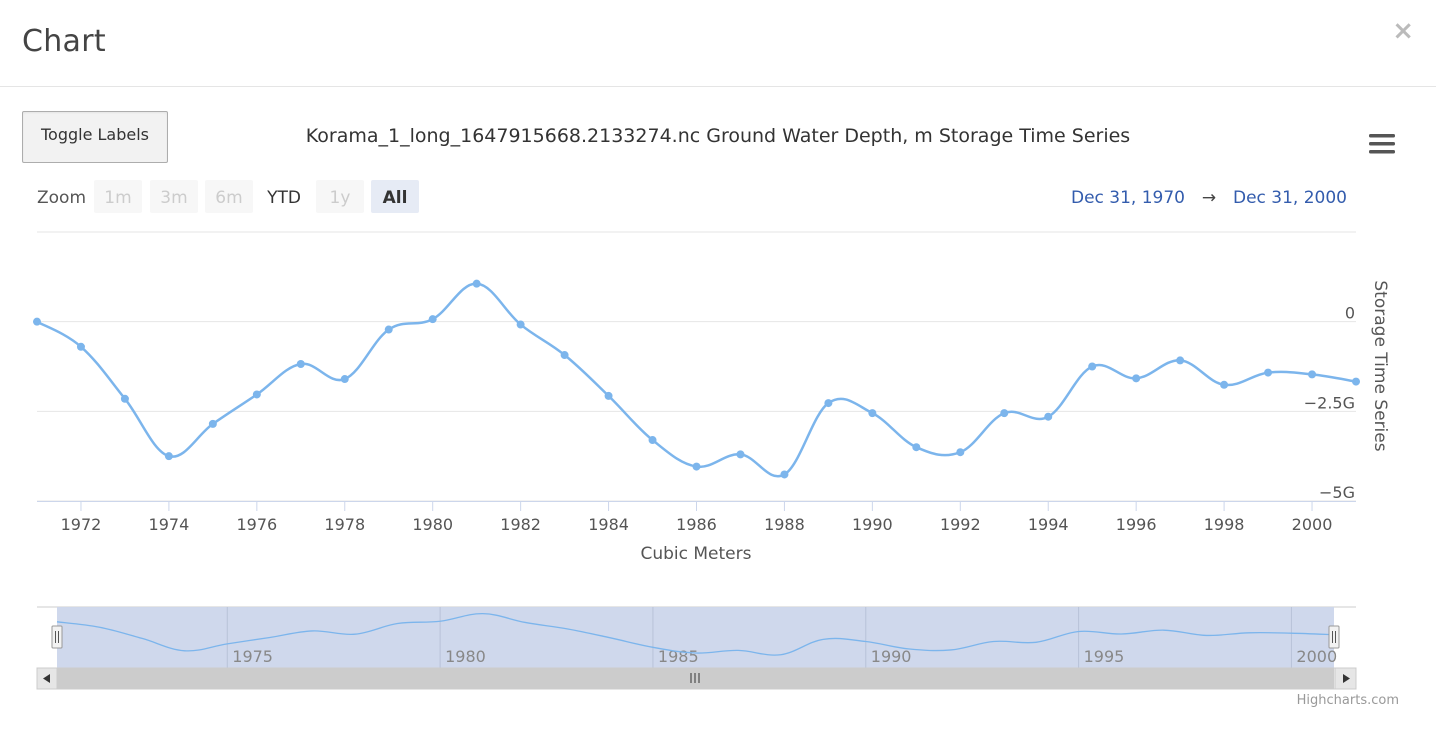  What do you see at coordinates (1312, 524) in the screenshot?
I see `x-tick-label: 2000` at bounding box center [1312, 524].